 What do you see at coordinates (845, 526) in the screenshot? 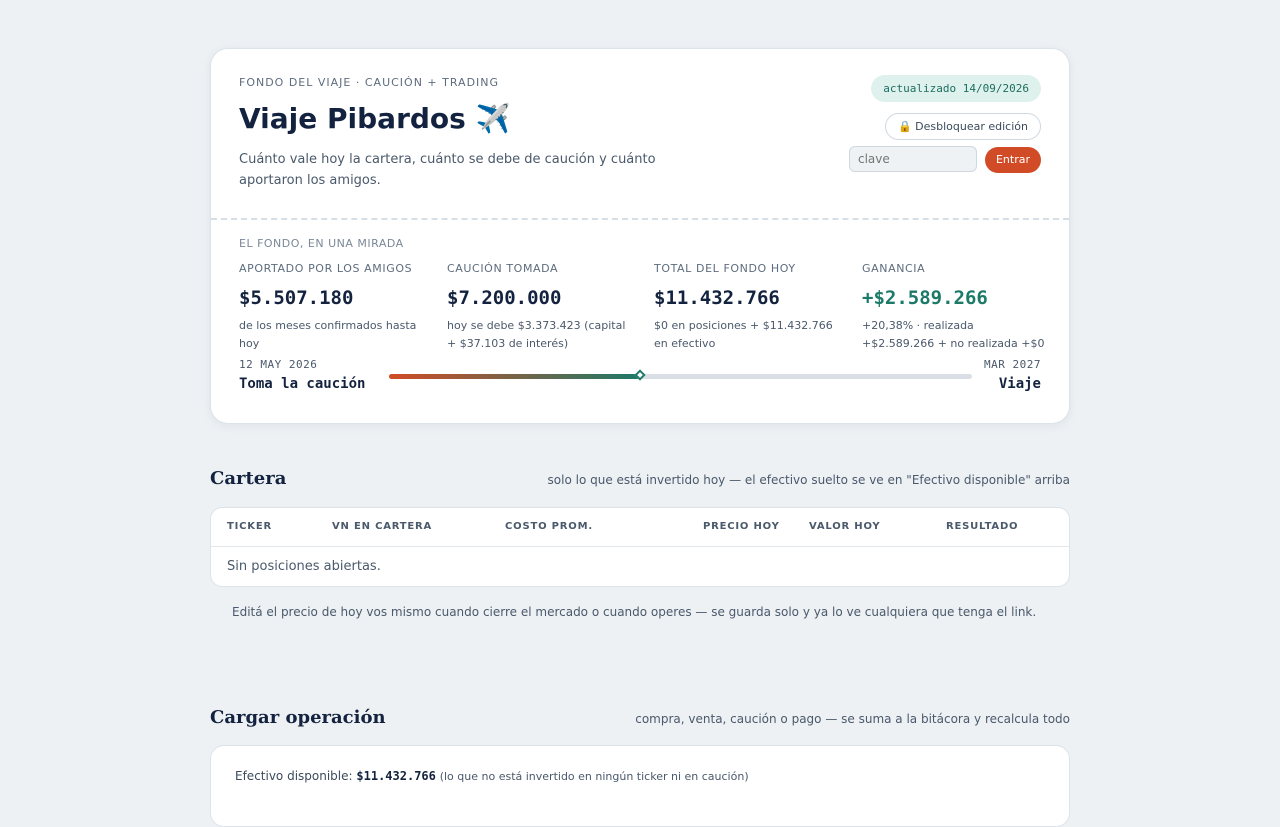
I see `column-header: VALOR HOY` at bounding box center [845, 526].